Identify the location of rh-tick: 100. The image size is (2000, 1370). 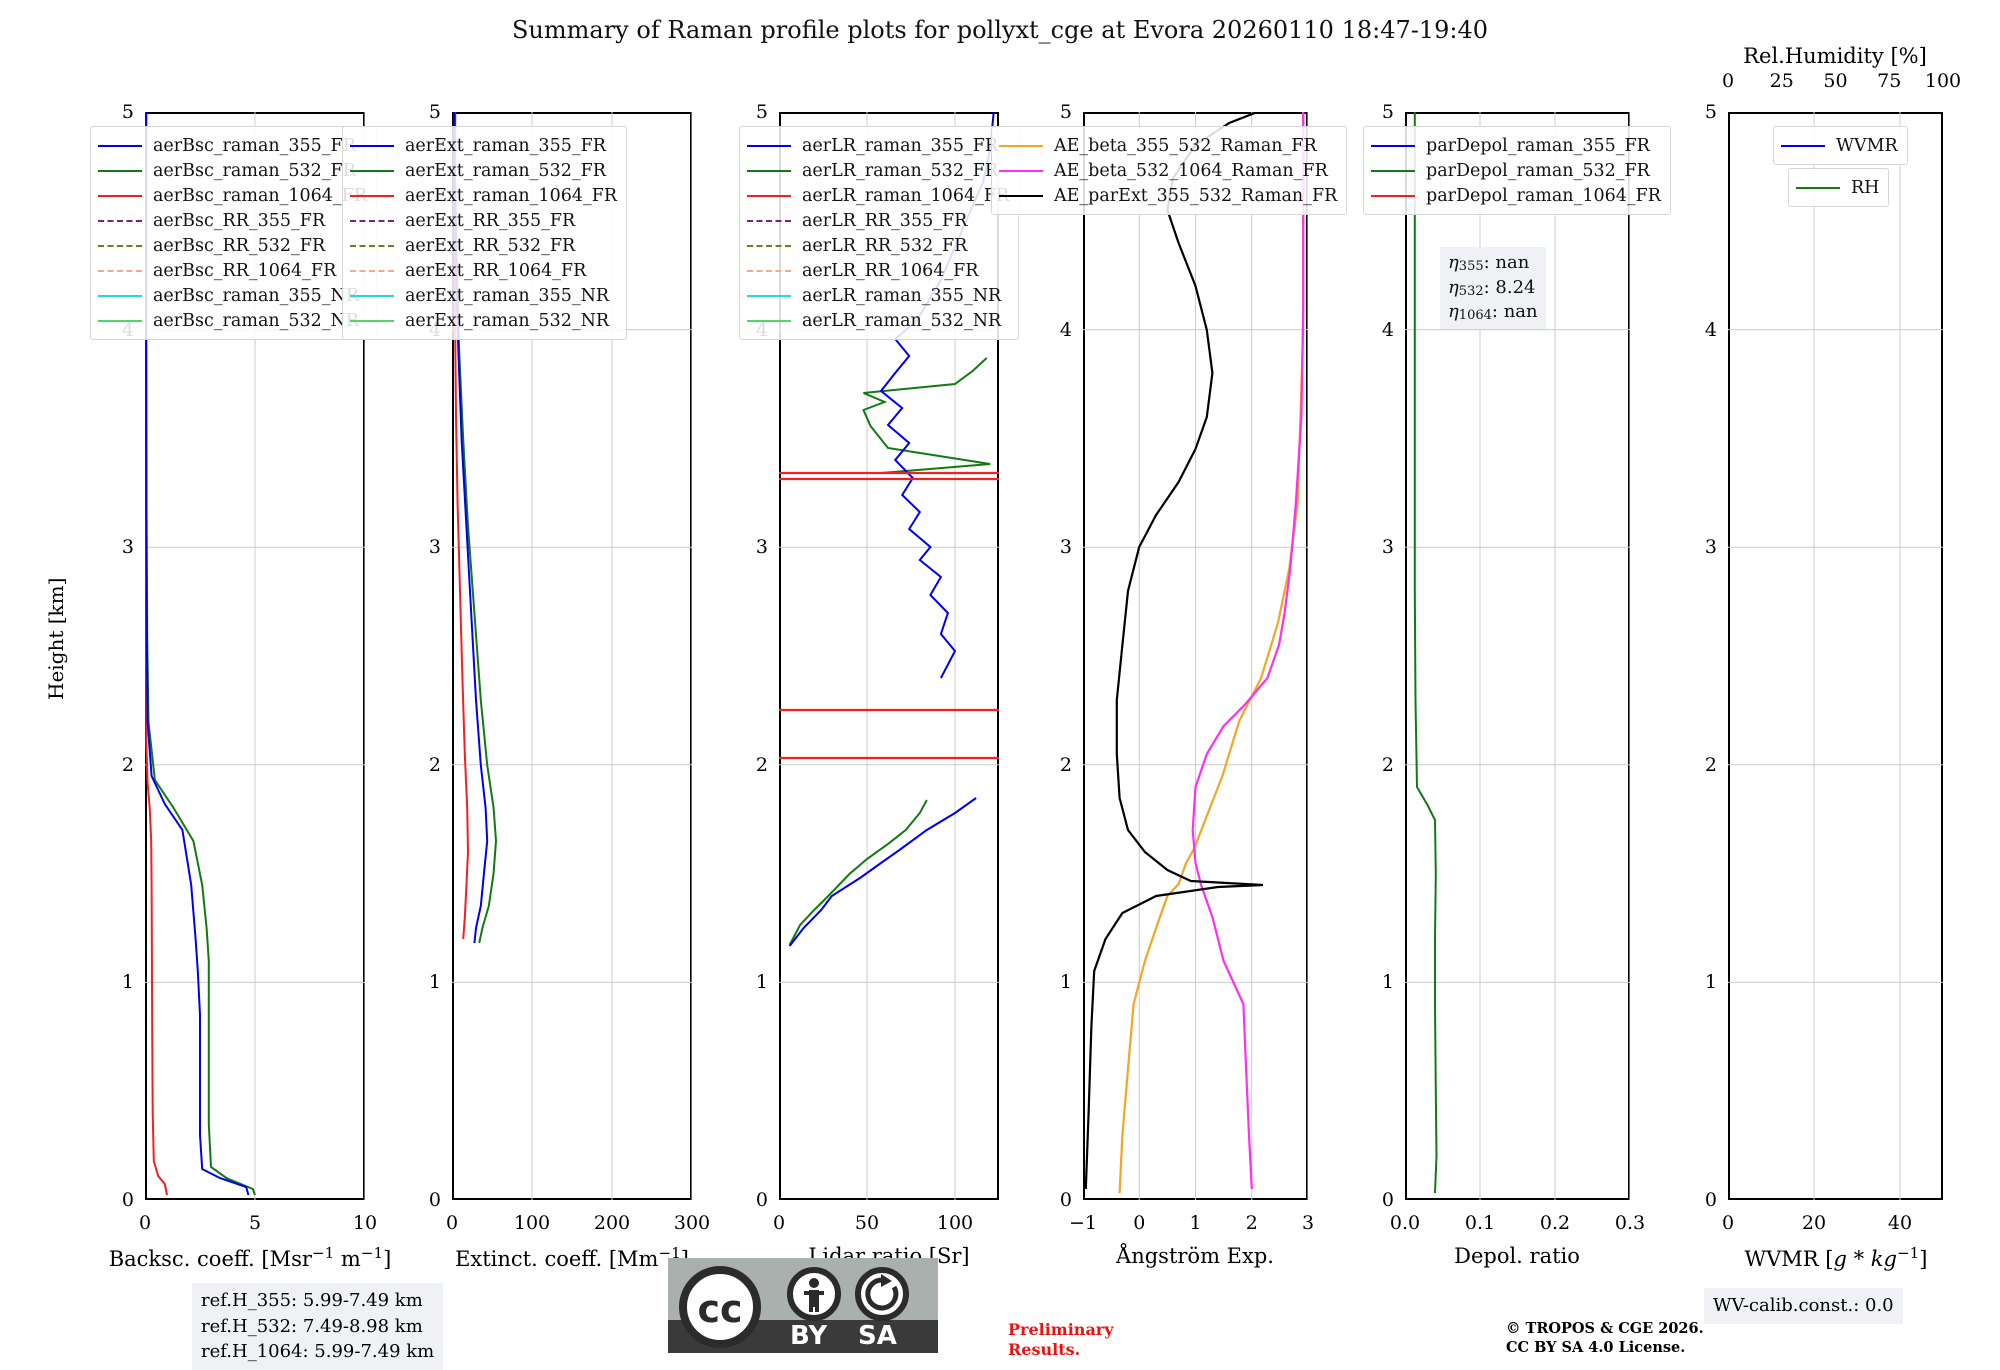
(1943, 81).